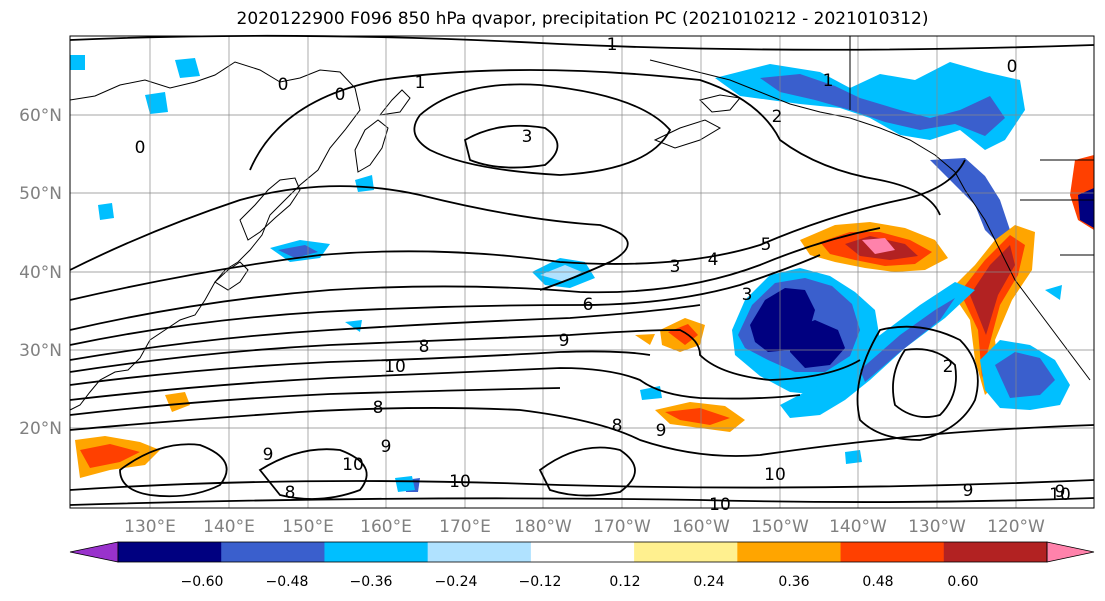 The height and width of the screenshot is (601, 1105). Describe the element at coordinates (40, 429) in the screenshot. I see `lat-label-20N: 20°N` at that location.